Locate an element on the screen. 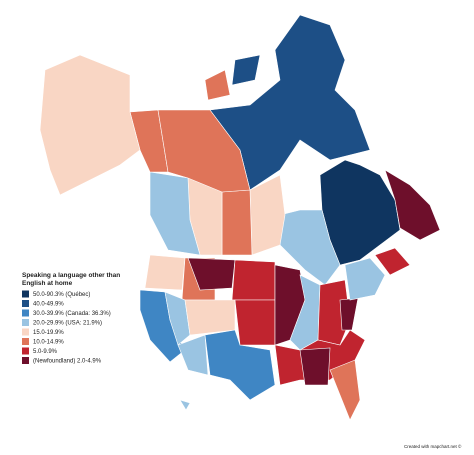 The image size is (474, 455). legend-label: 20.0-29.9% (USA: 21.9%) is located at coordinates (67, 324).